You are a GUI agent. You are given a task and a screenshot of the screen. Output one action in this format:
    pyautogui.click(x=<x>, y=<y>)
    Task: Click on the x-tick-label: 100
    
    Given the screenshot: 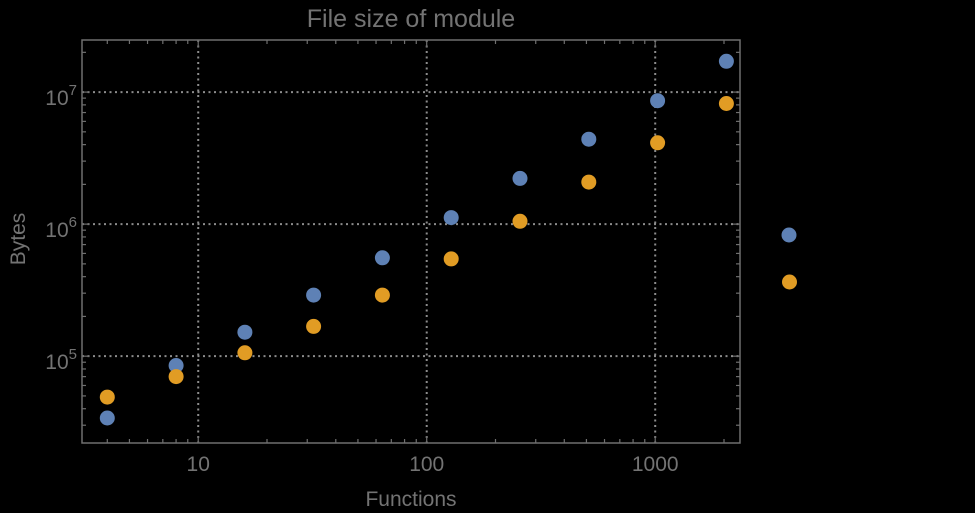 What is the action you would take?
    pyautogui.click(x=426, y=464)
    